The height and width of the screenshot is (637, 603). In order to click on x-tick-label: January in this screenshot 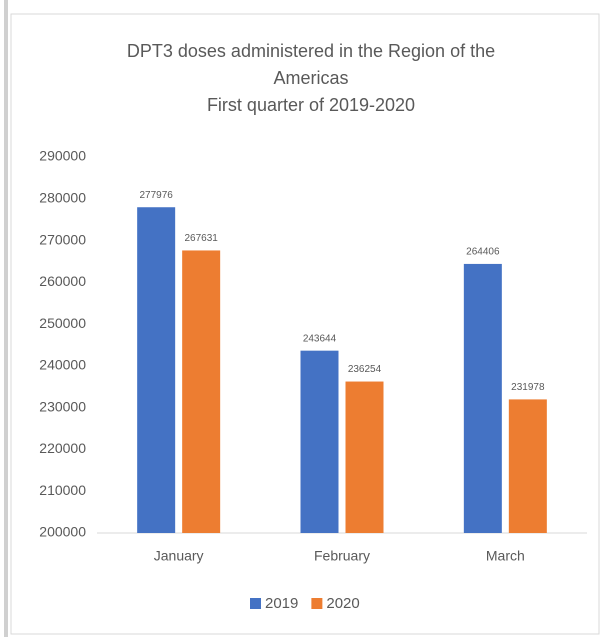, I will do `click(179, 556)`.